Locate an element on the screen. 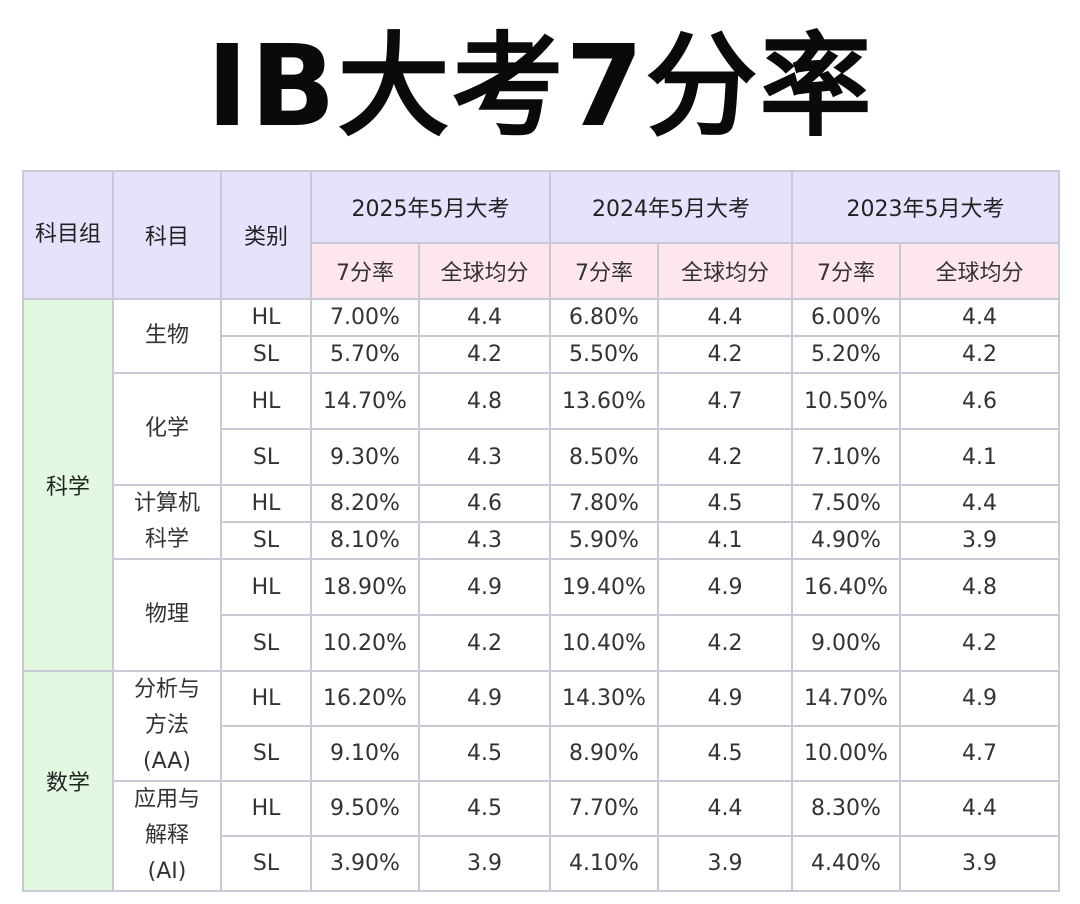 The image size is (1080, 904). header-avg-2024: 全球均分 is located at coordinates (725, 271).